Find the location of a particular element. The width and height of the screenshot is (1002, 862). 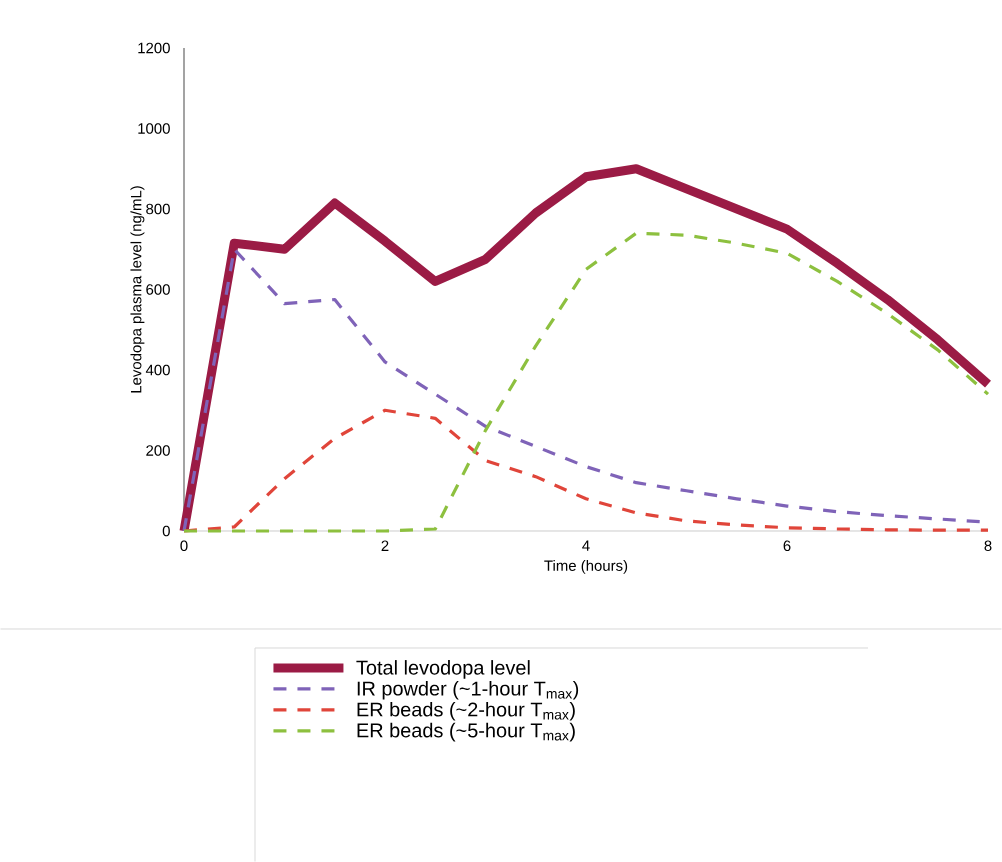

legend-label: Total levodopa level is located at coordinates (443, 669).